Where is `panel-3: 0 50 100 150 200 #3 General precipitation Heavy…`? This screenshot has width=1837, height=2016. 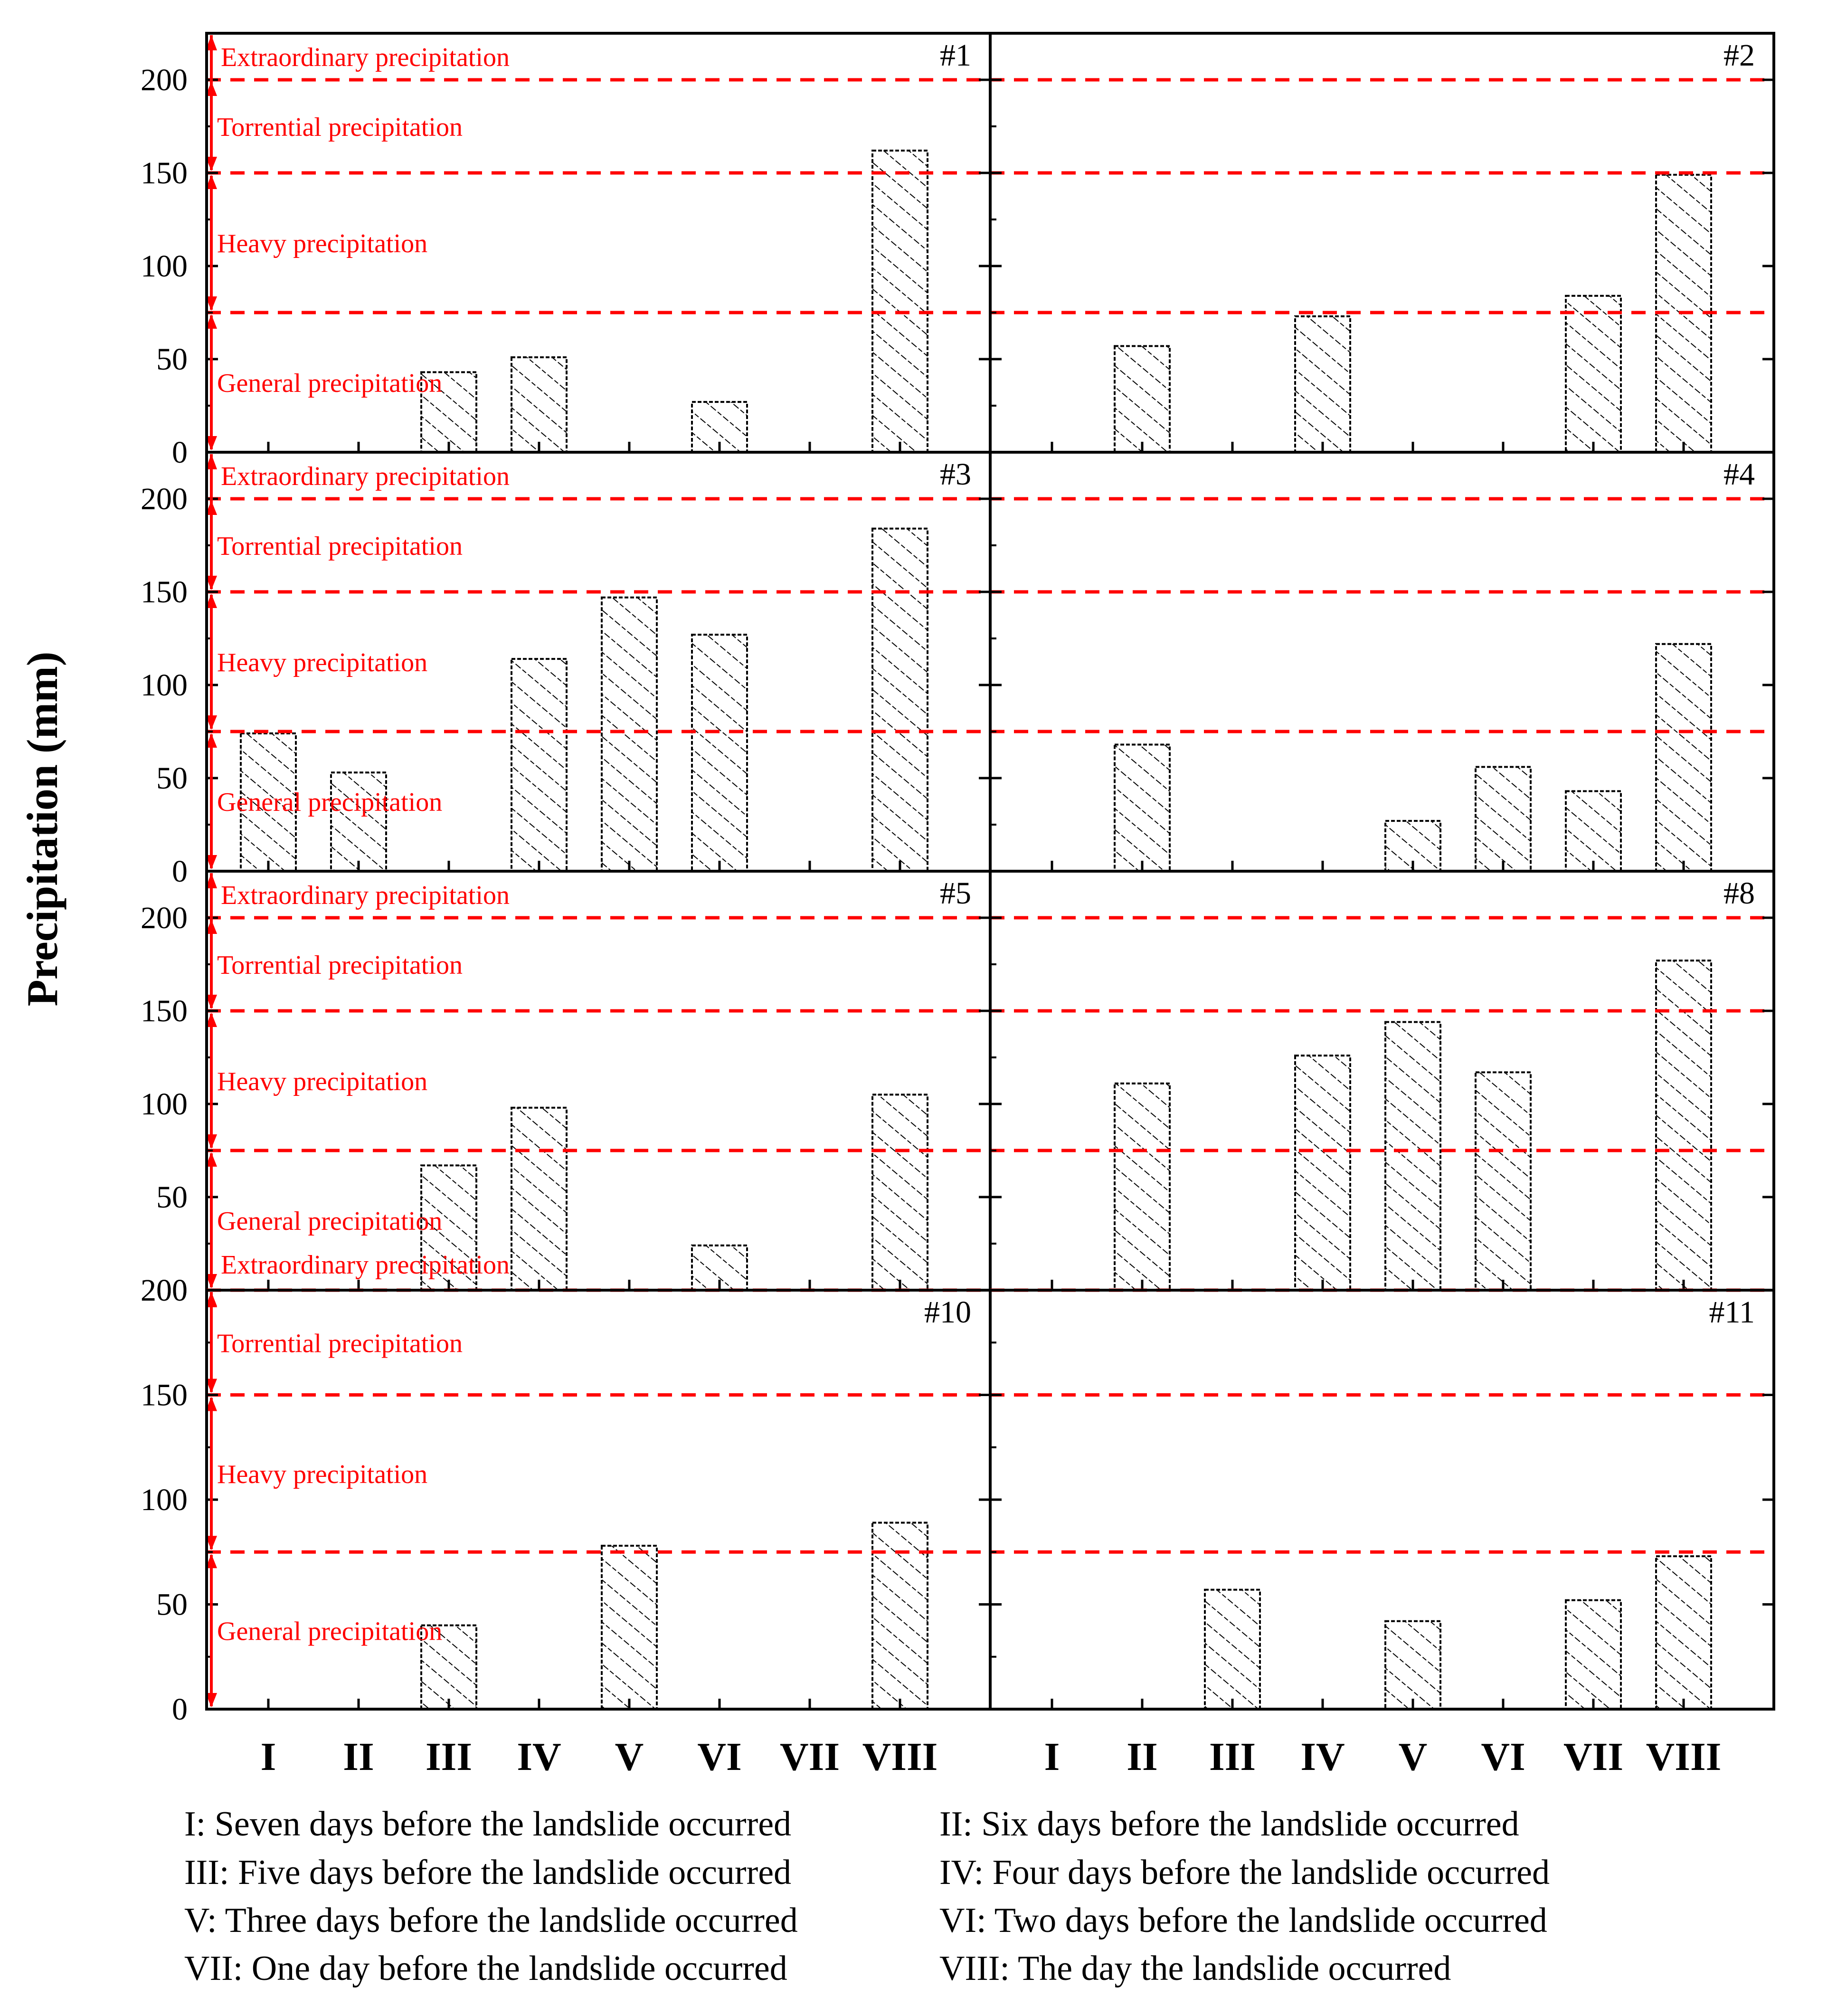
panel-3: 0 50 100 150 200 #3 General precipitation Heavy… is located at coordinates (567, 670).